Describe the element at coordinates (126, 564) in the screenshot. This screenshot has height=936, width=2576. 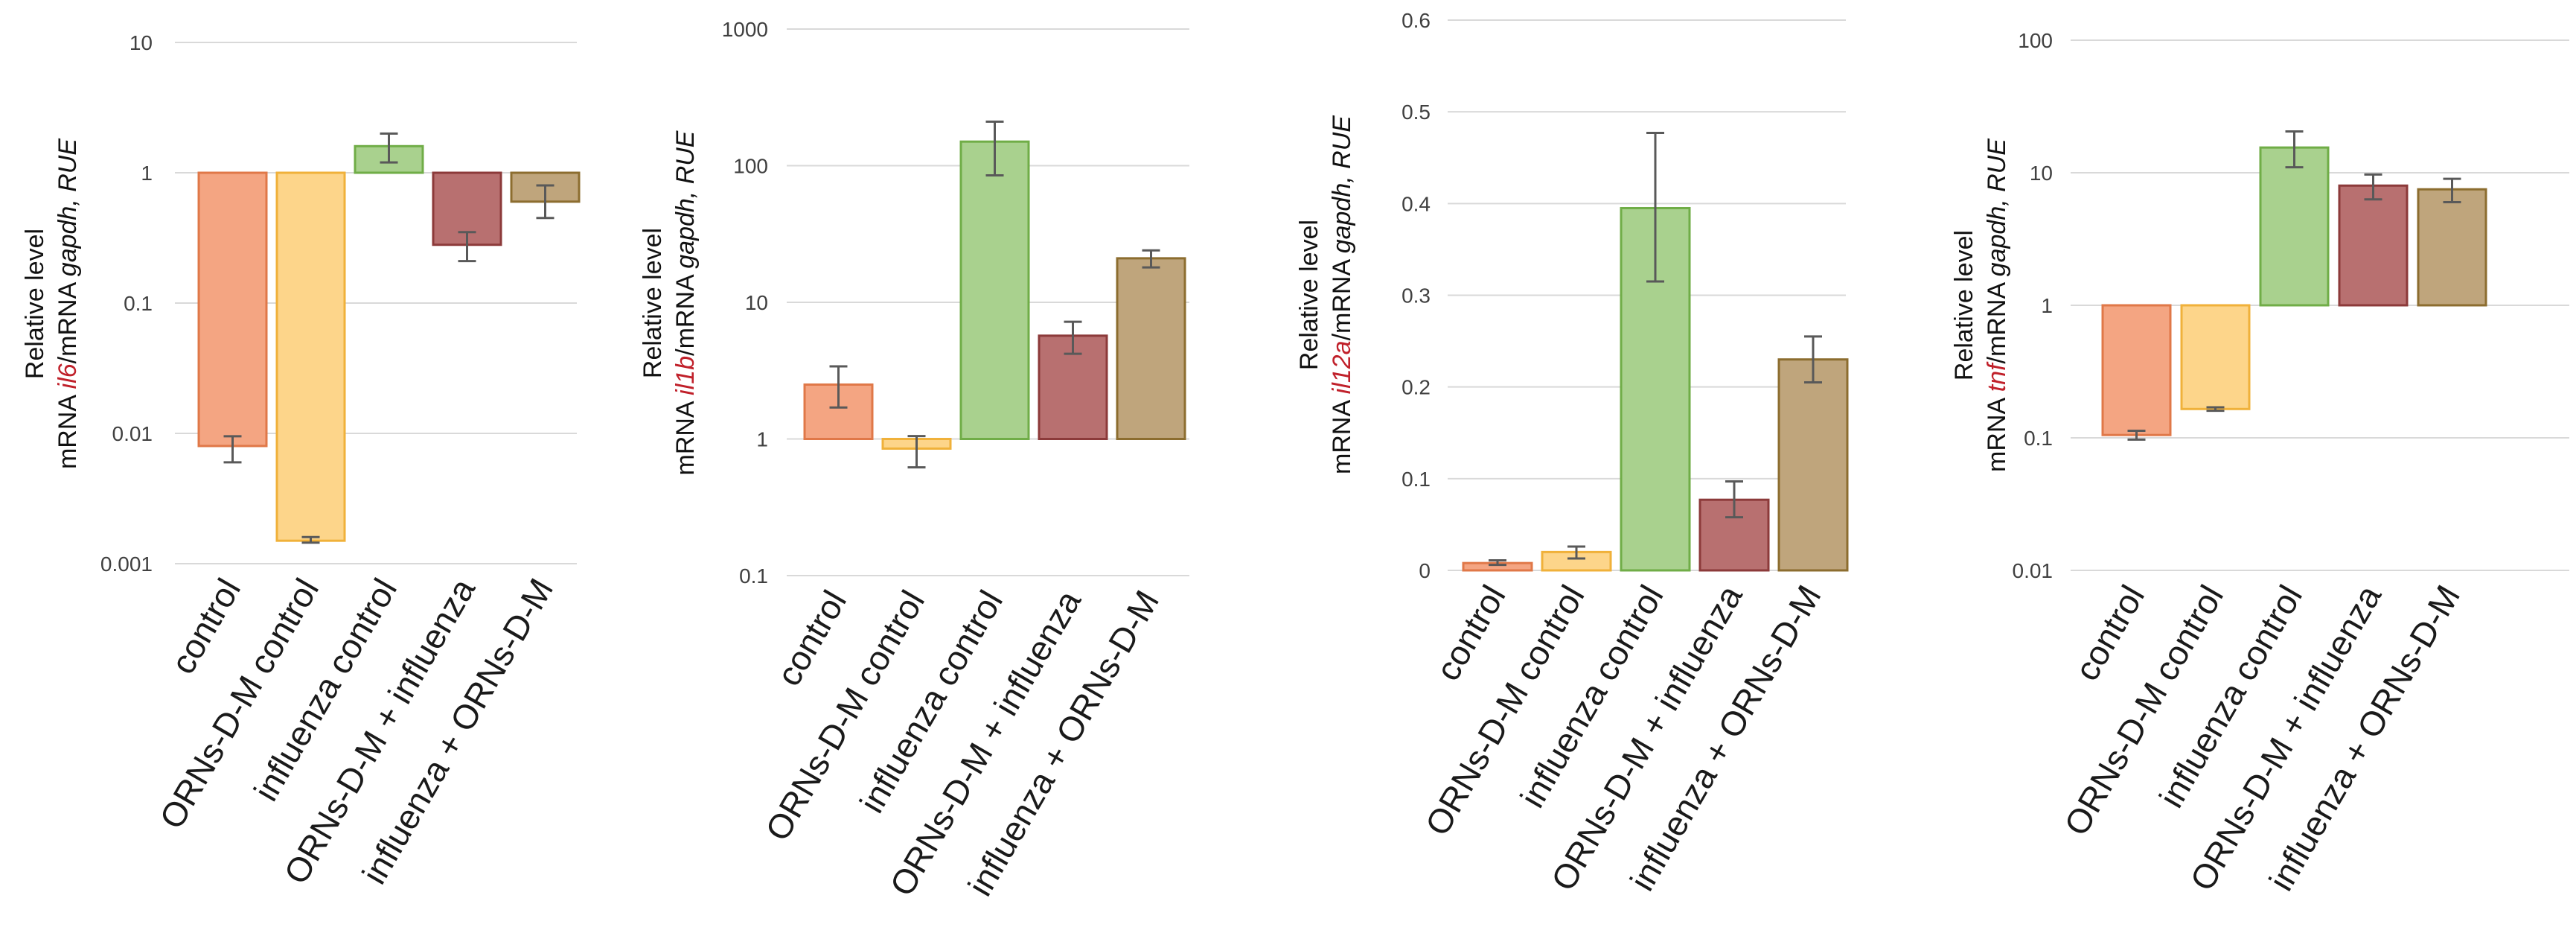
I see `y-tick-label: 0.001` at that location.